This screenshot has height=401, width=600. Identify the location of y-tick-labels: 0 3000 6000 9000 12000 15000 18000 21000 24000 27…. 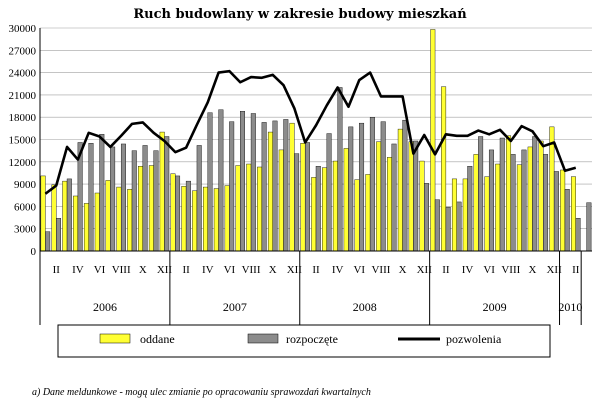
(23, 140).